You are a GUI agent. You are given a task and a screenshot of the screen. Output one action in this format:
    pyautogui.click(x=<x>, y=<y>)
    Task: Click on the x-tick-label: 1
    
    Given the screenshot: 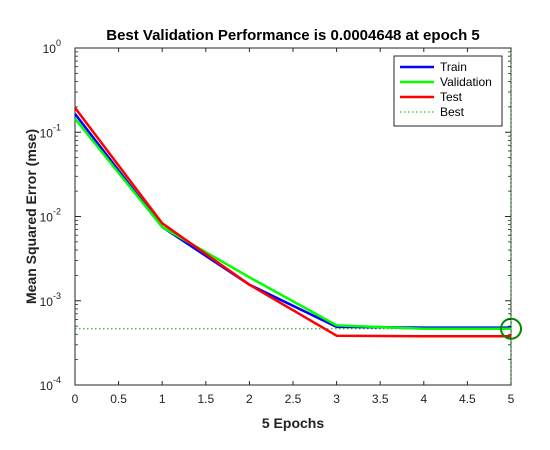 What is the action you would take?
    pyautogui.click(x=162, y=399)
    